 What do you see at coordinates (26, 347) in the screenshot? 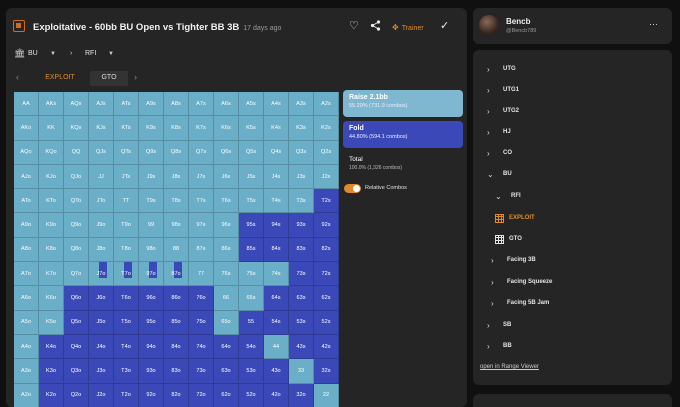
I see `hand-cell: A4o` at bounding box center [26, 347].